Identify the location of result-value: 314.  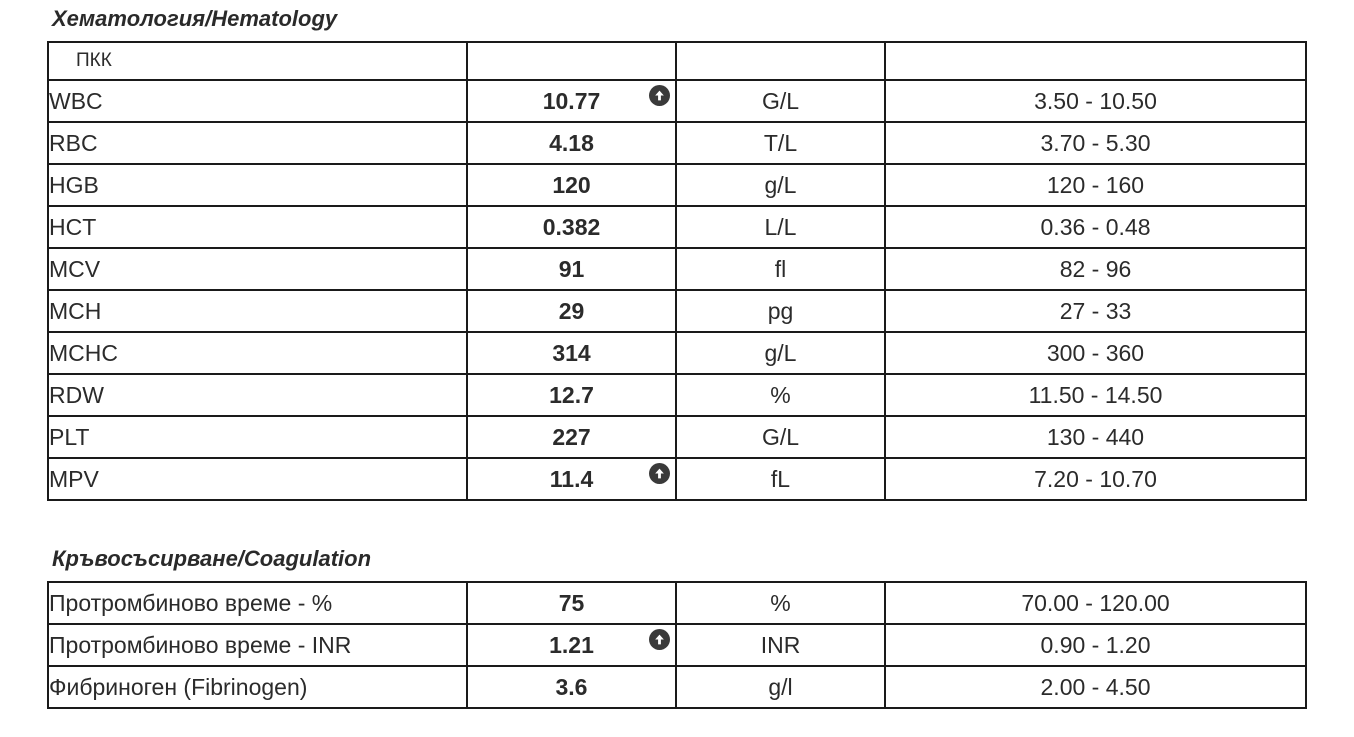
(571, 352).